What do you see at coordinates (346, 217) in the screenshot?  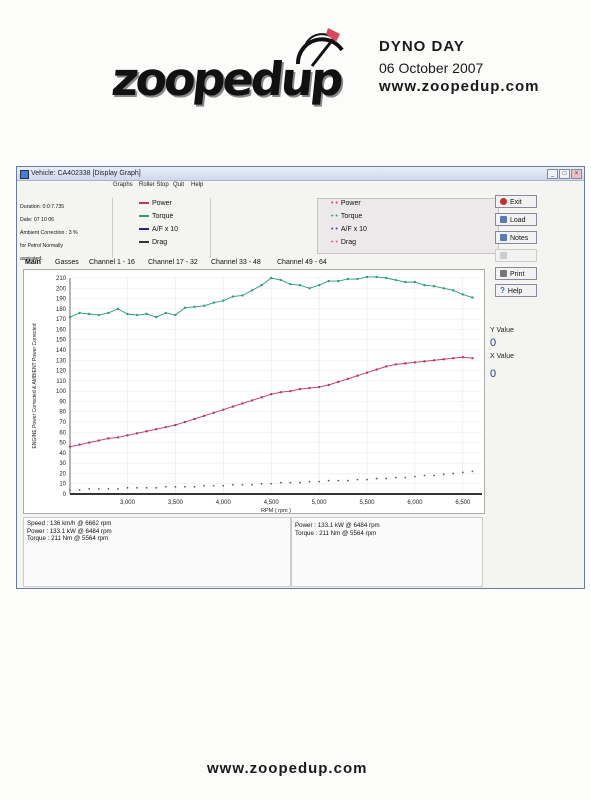 I see `legend2-torque: • • Torque` at bounding box center [346, 217].